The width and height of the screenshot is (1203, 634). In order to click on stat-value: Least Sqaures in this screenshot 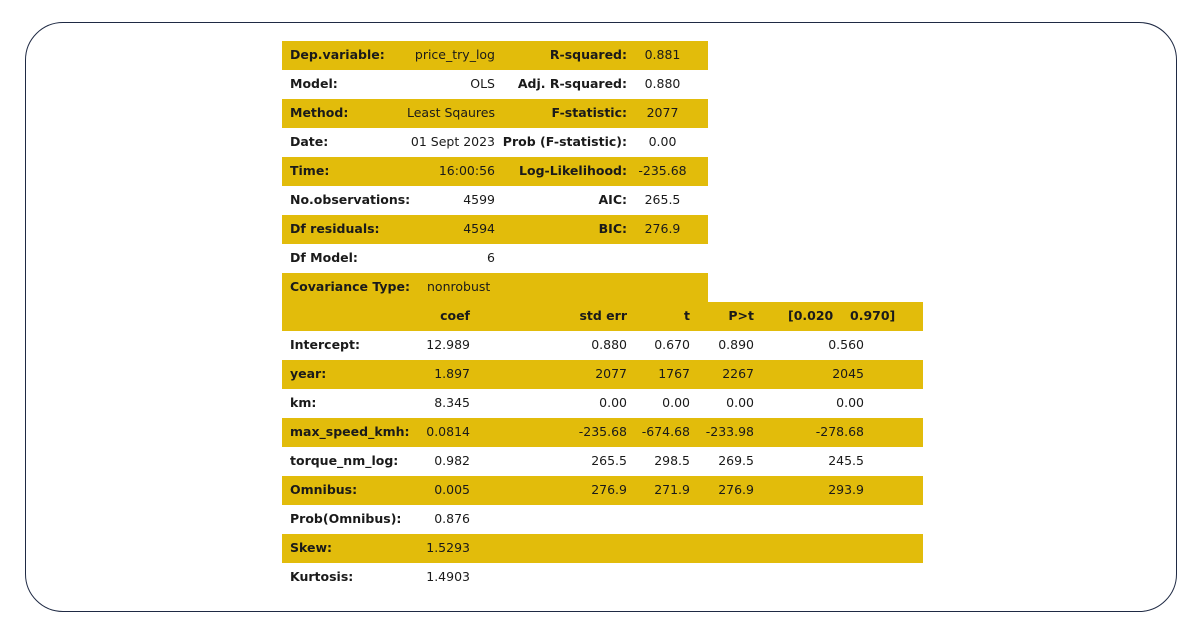, I will do `click(450, 112)`.